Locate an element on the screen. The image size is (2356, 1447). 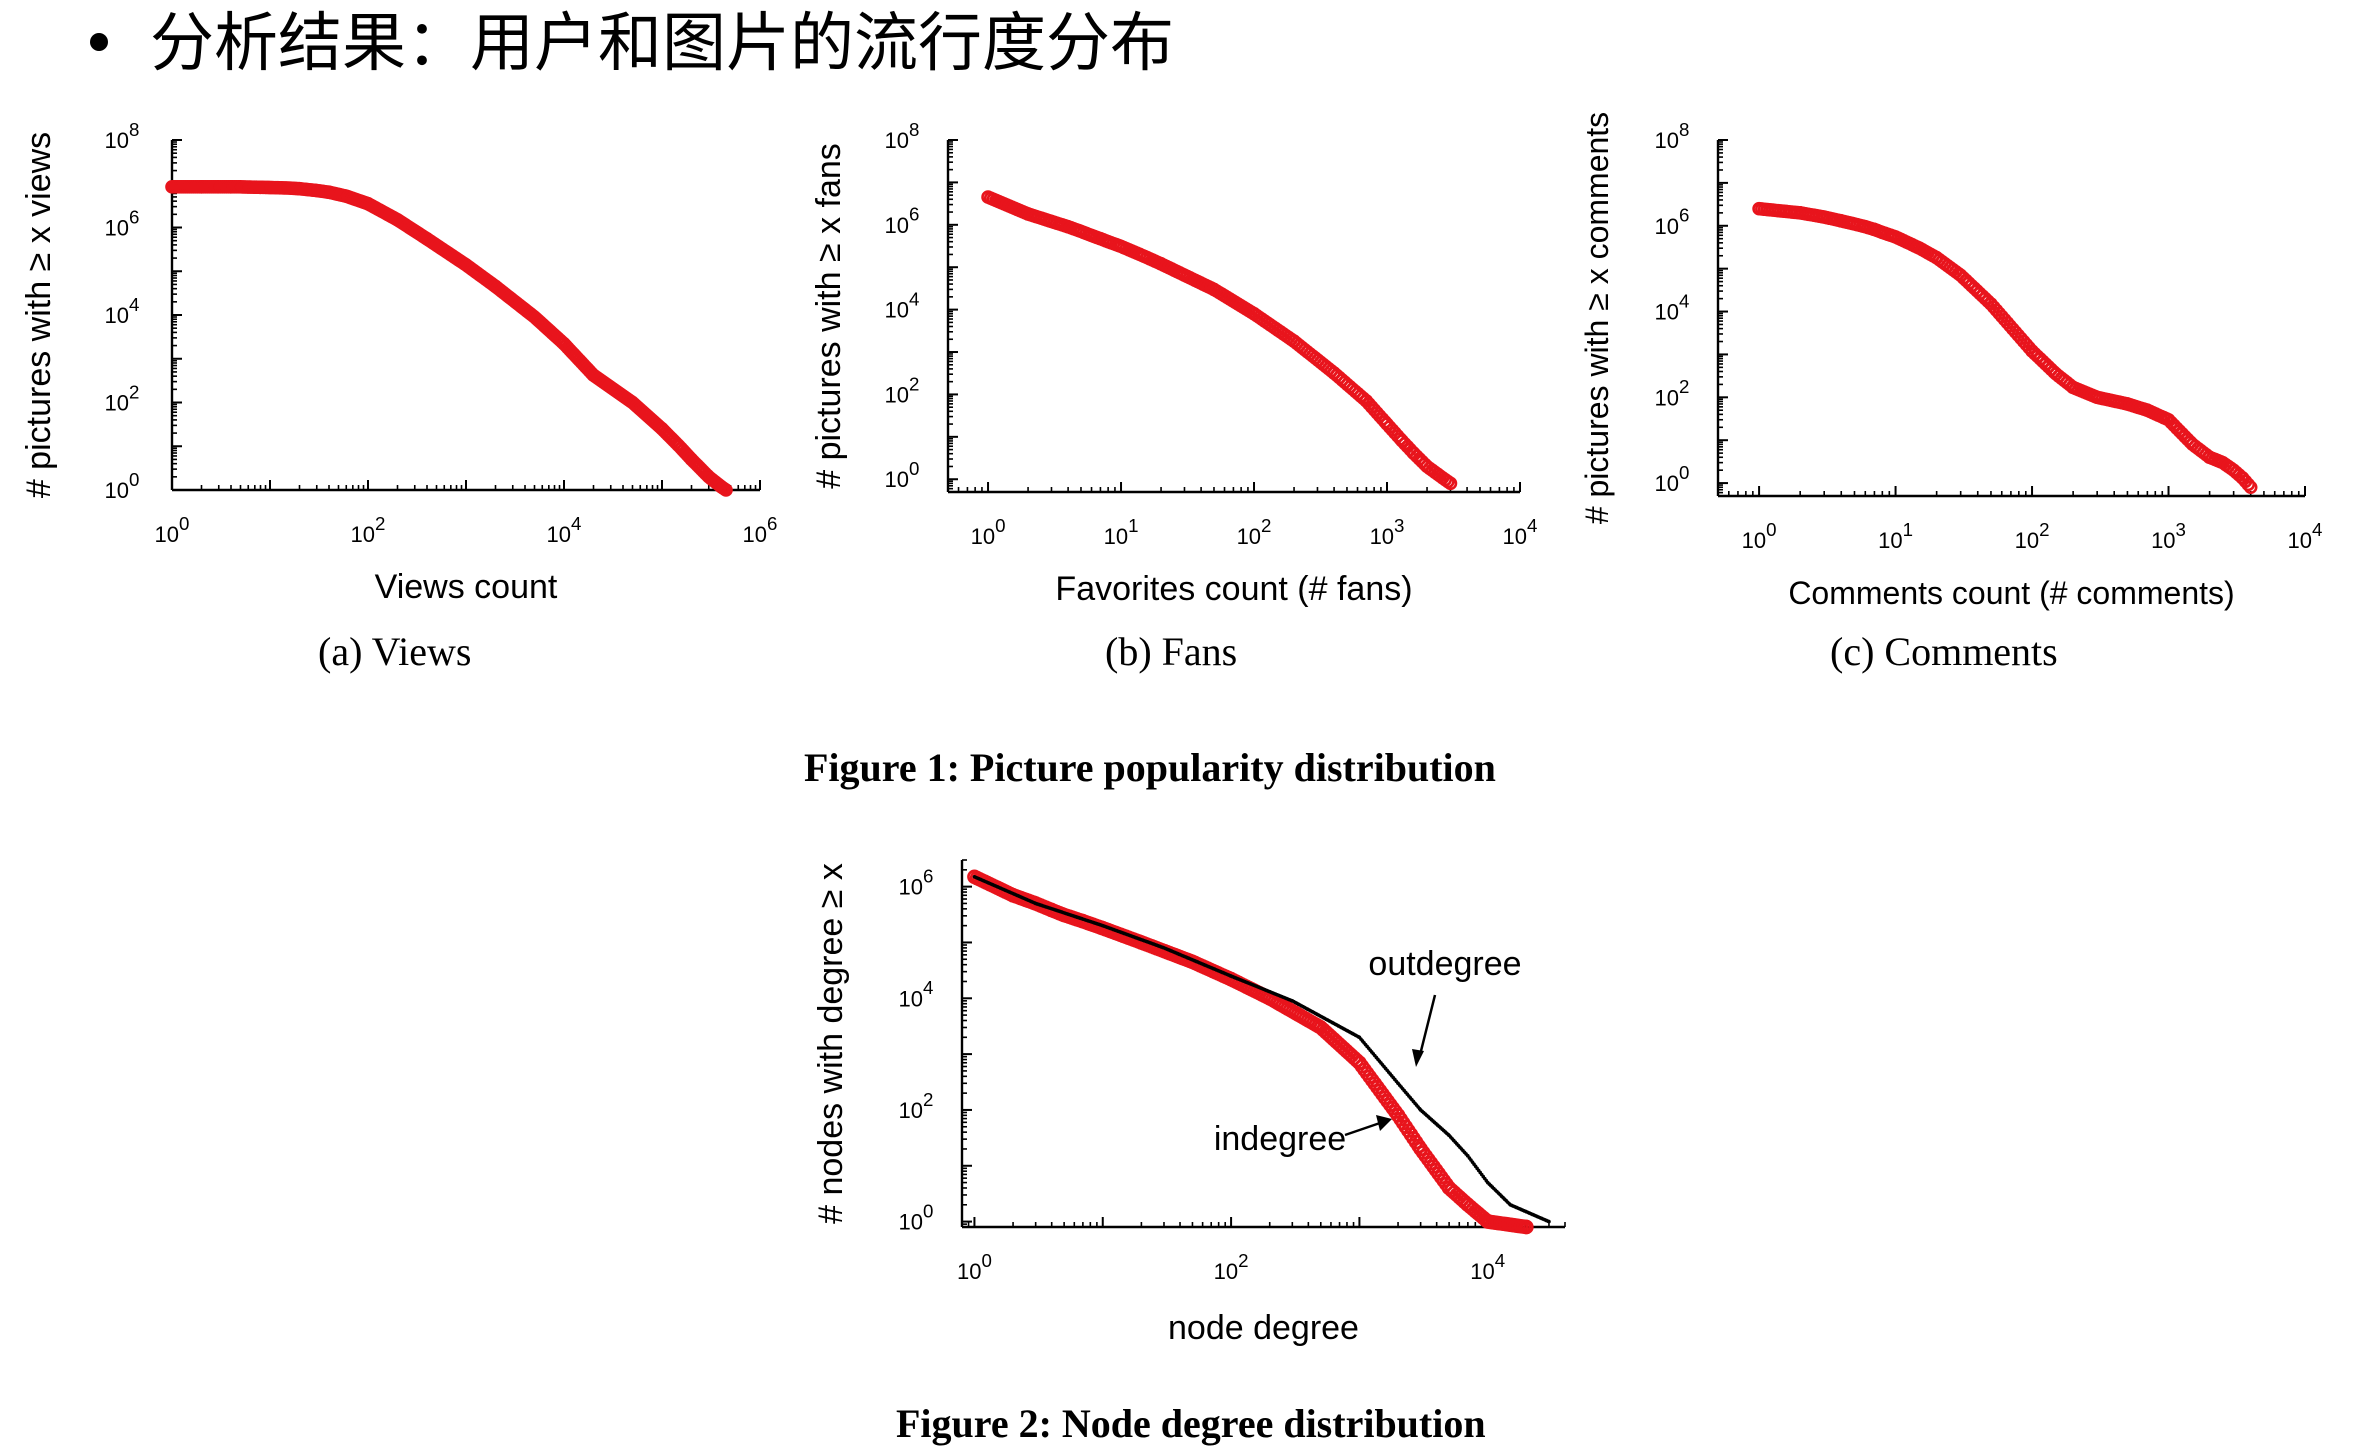
x-axis-label: Views count is located at coordinates (466, 587).